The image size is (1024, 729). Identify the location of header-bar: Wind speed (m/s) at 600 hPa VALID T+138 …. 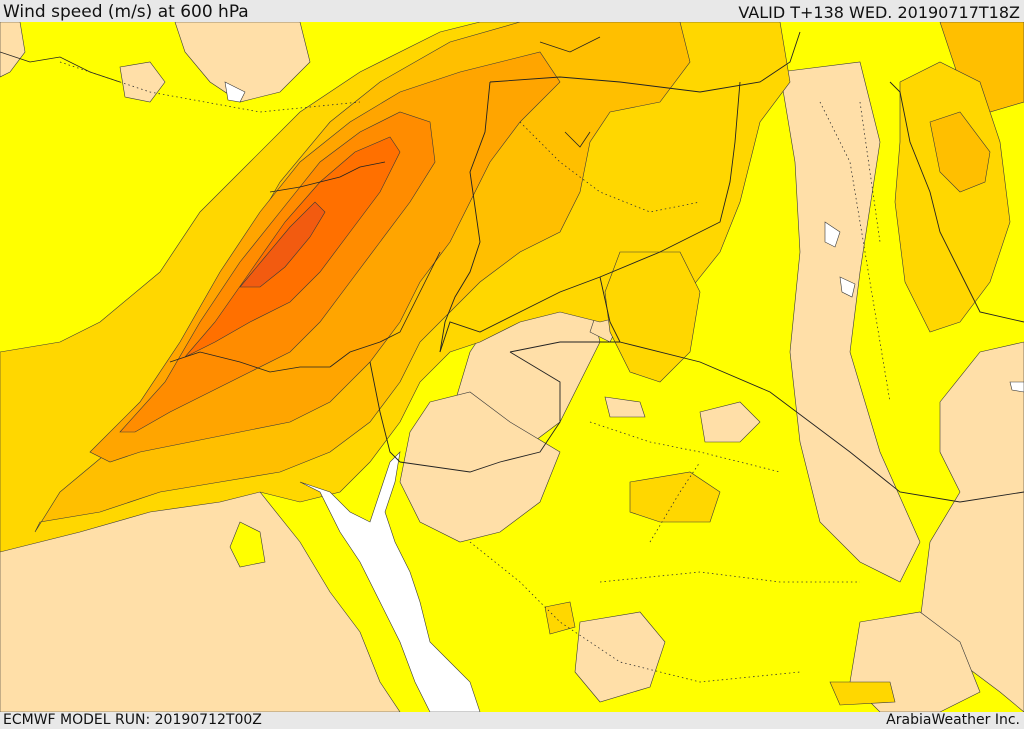
(512, 11).